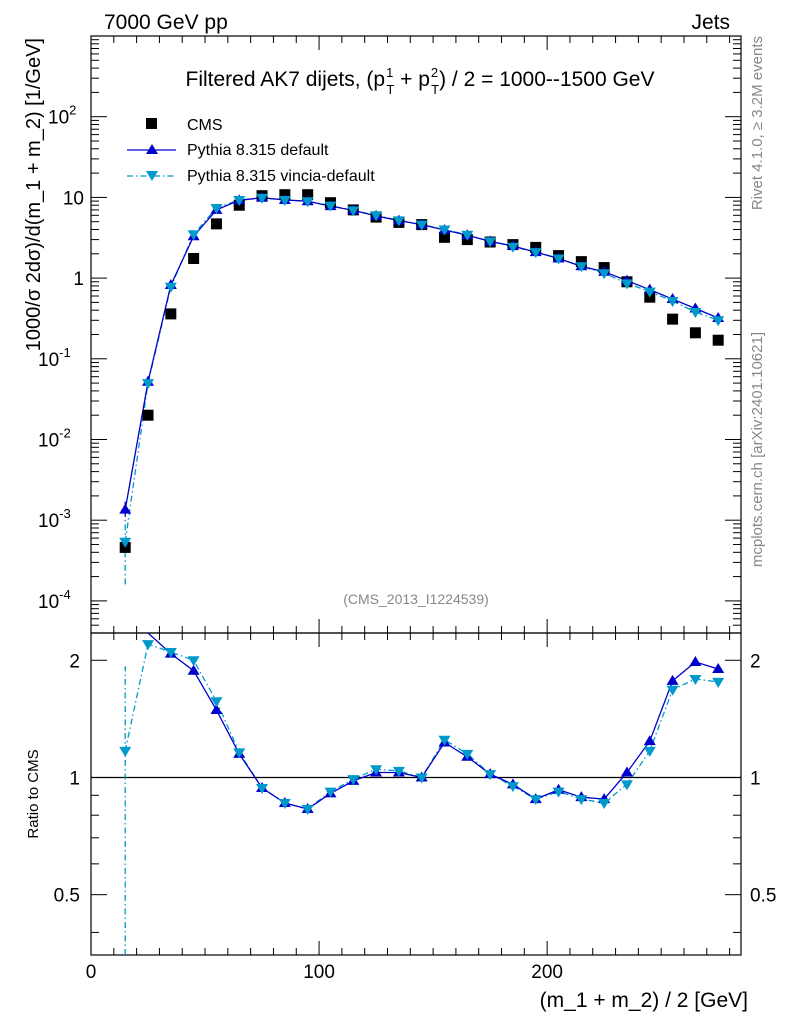 The height and width of the screenshot is (1024, 786). I want to click on title-sup1: 1, so click(389, 72).